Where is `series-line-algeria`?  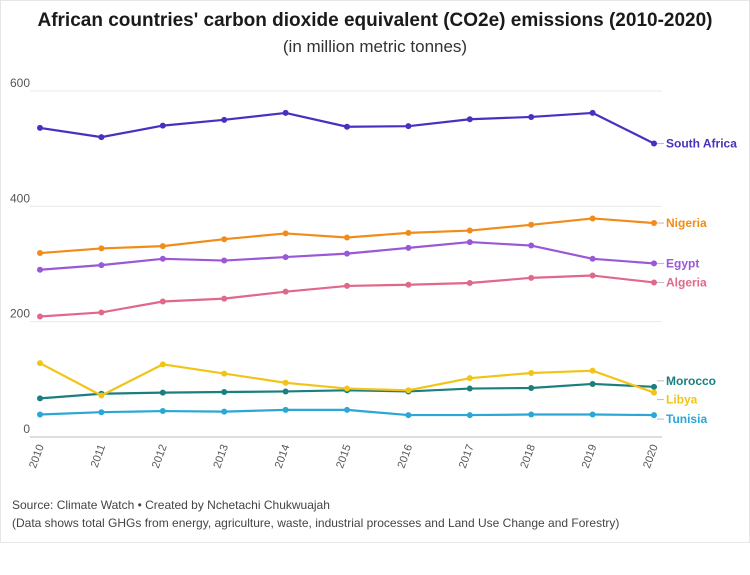
series-line-algeria is located at coordinates (347, 296).